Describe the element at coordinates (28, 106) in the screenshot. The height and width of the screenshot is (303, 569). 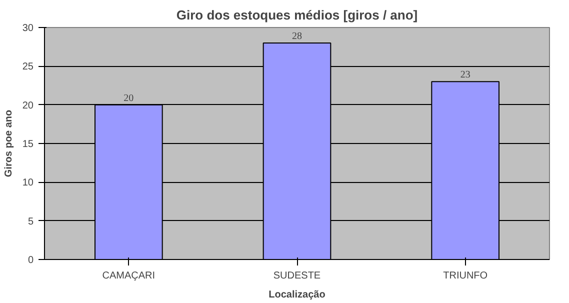
I see `y-tick-label: 20` at that location.